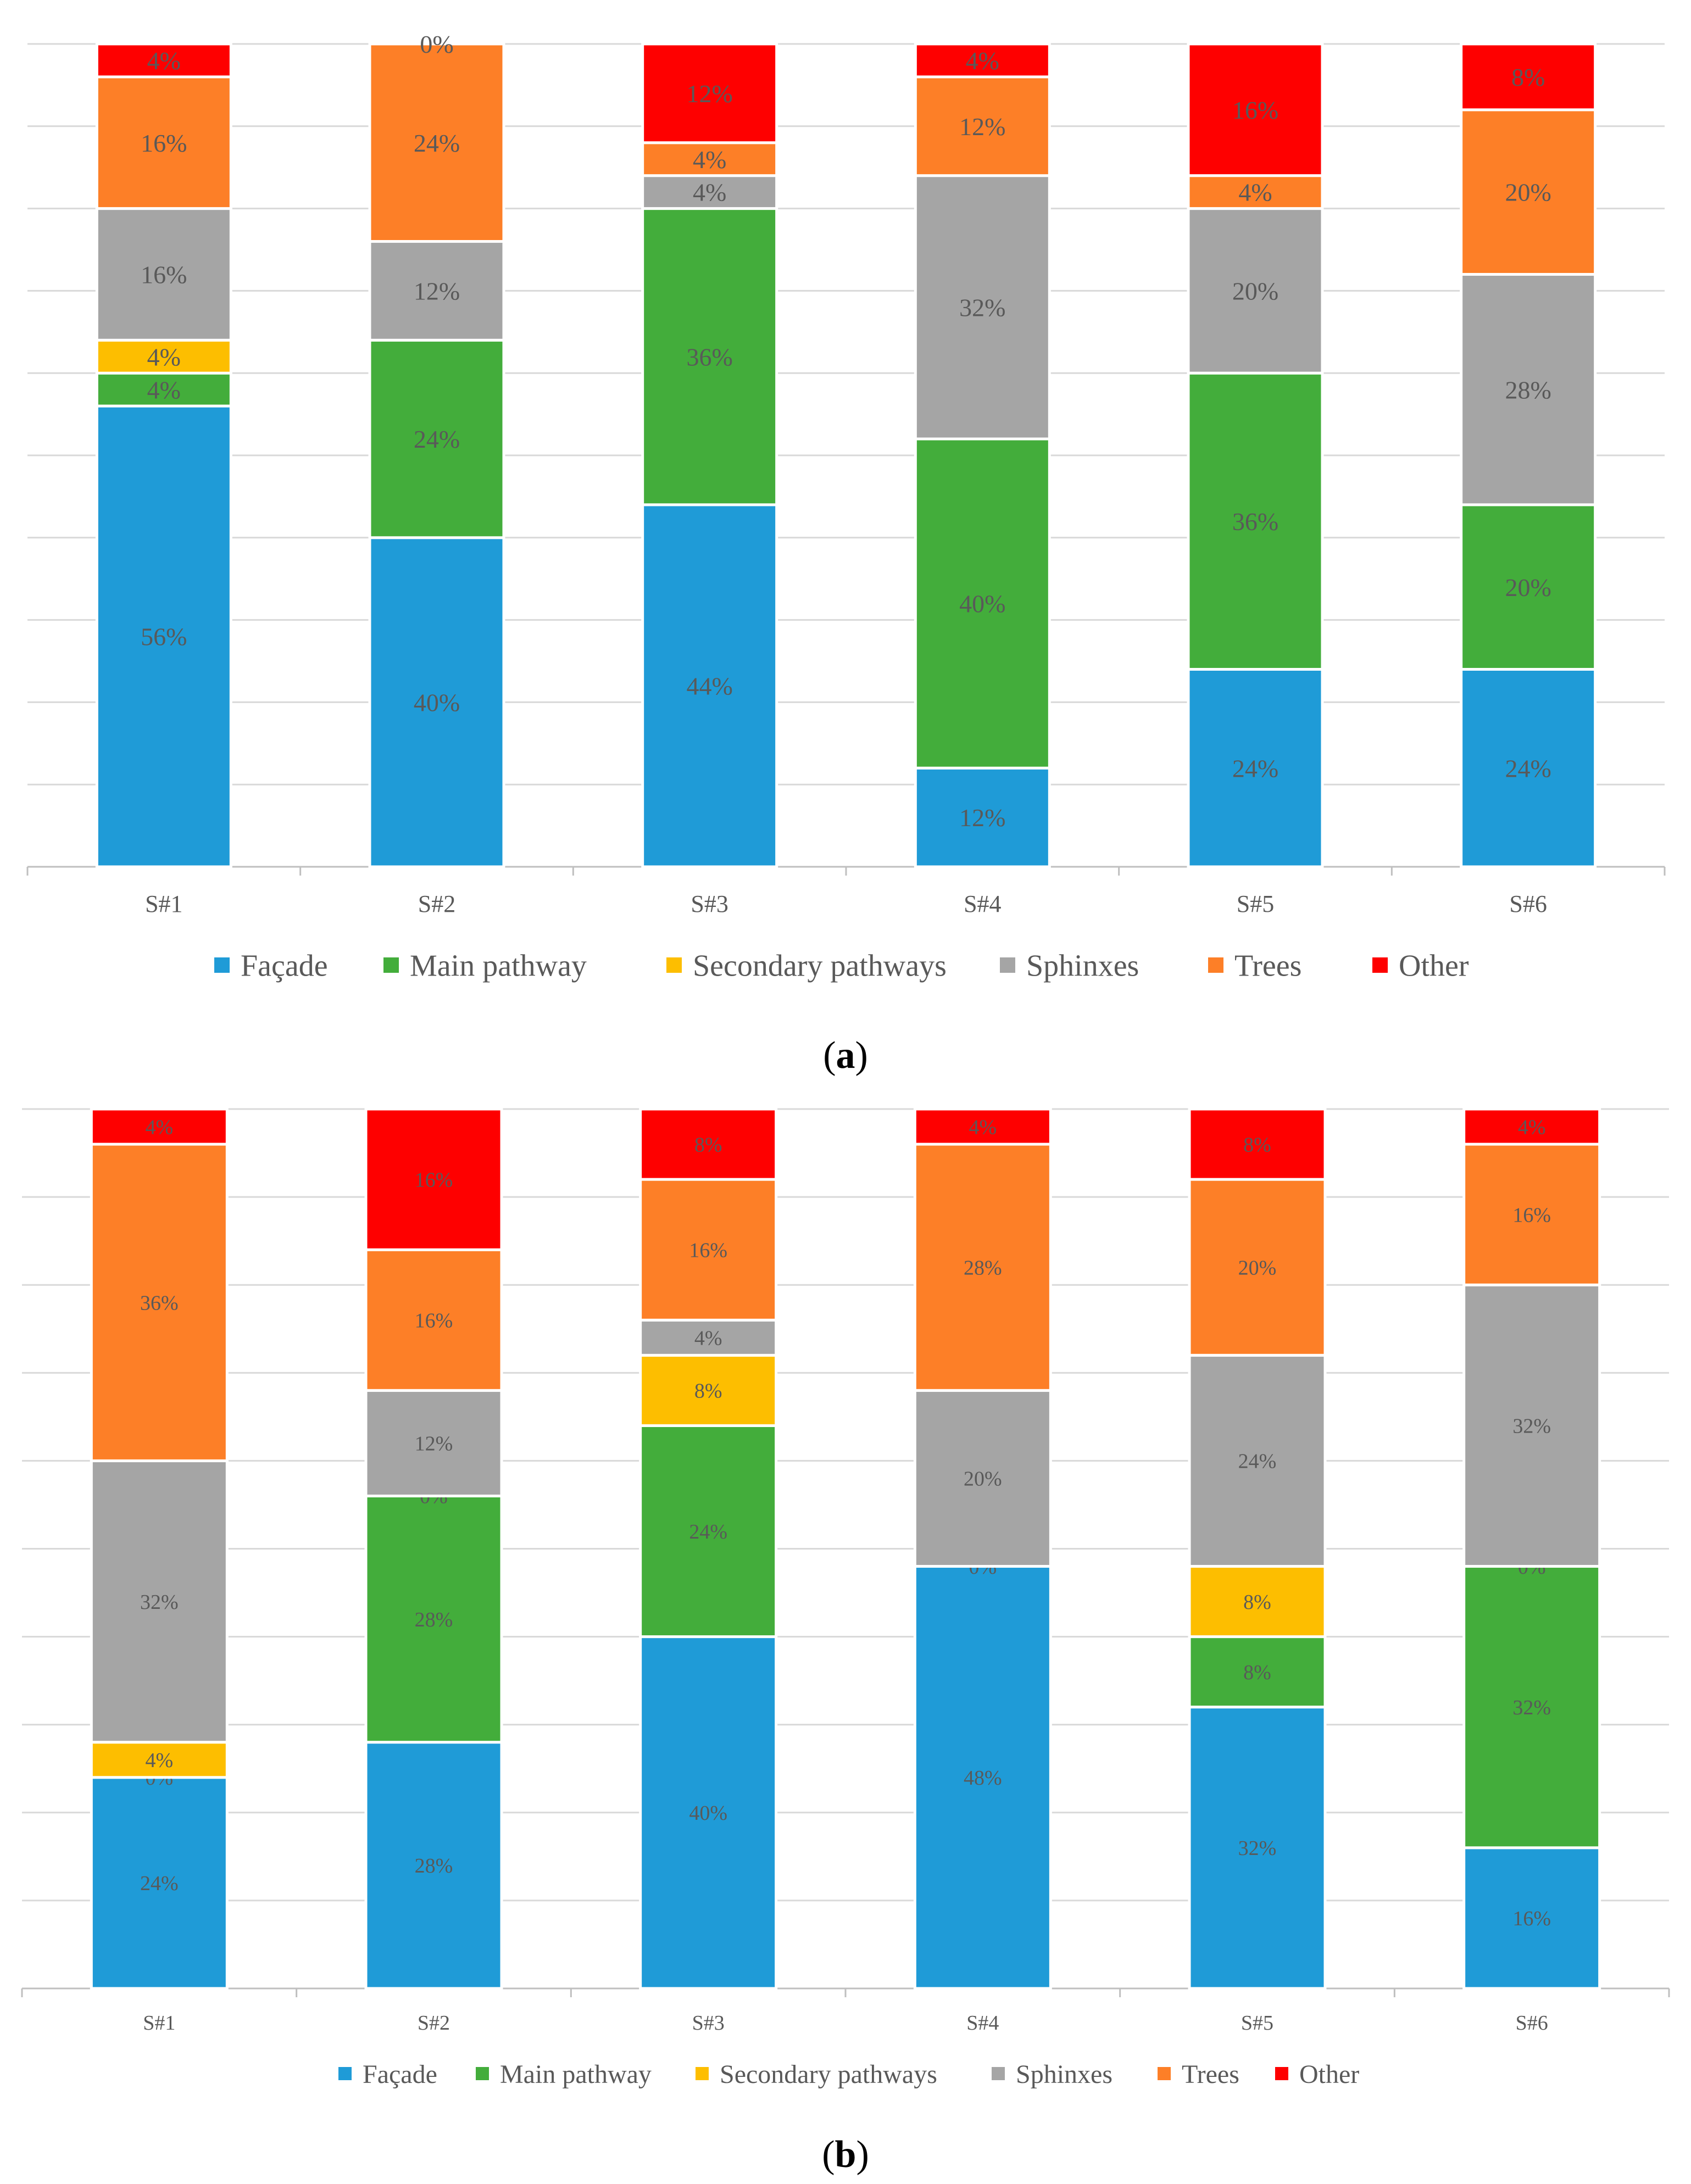 The height and width of the screenshot is (2184, 1691). I want to click on data-label-other-s-6: 4%, so click(1532, 1127).